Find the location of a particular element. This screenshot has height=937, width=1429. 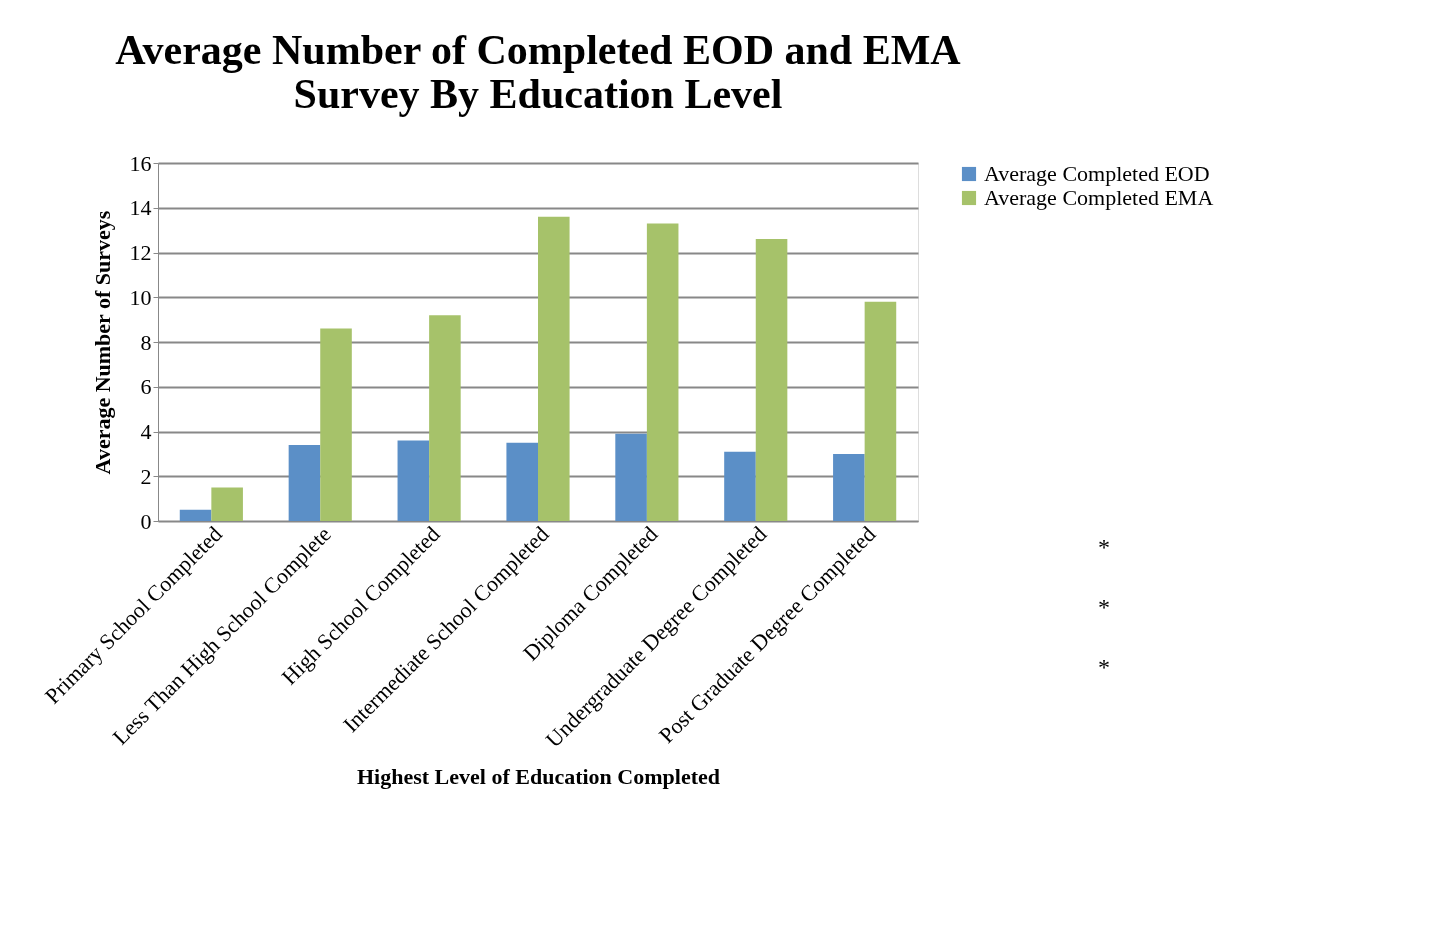

y-tick-label: 14 is located at coordinates (140, 208).